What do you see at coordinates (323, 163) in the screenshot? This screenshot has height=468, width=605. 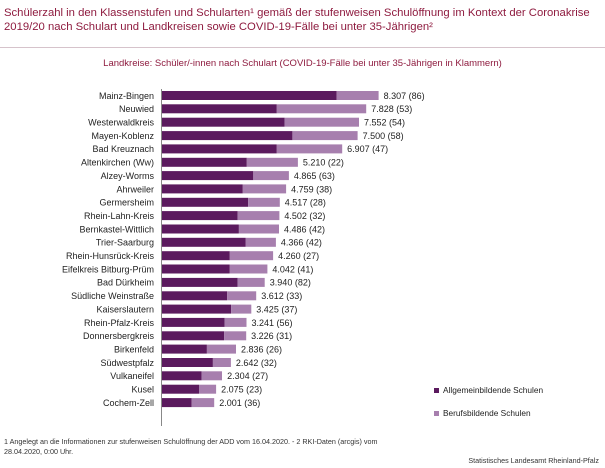 I see `total-label: 5.210 (22)` at bounding box center [323, 163].